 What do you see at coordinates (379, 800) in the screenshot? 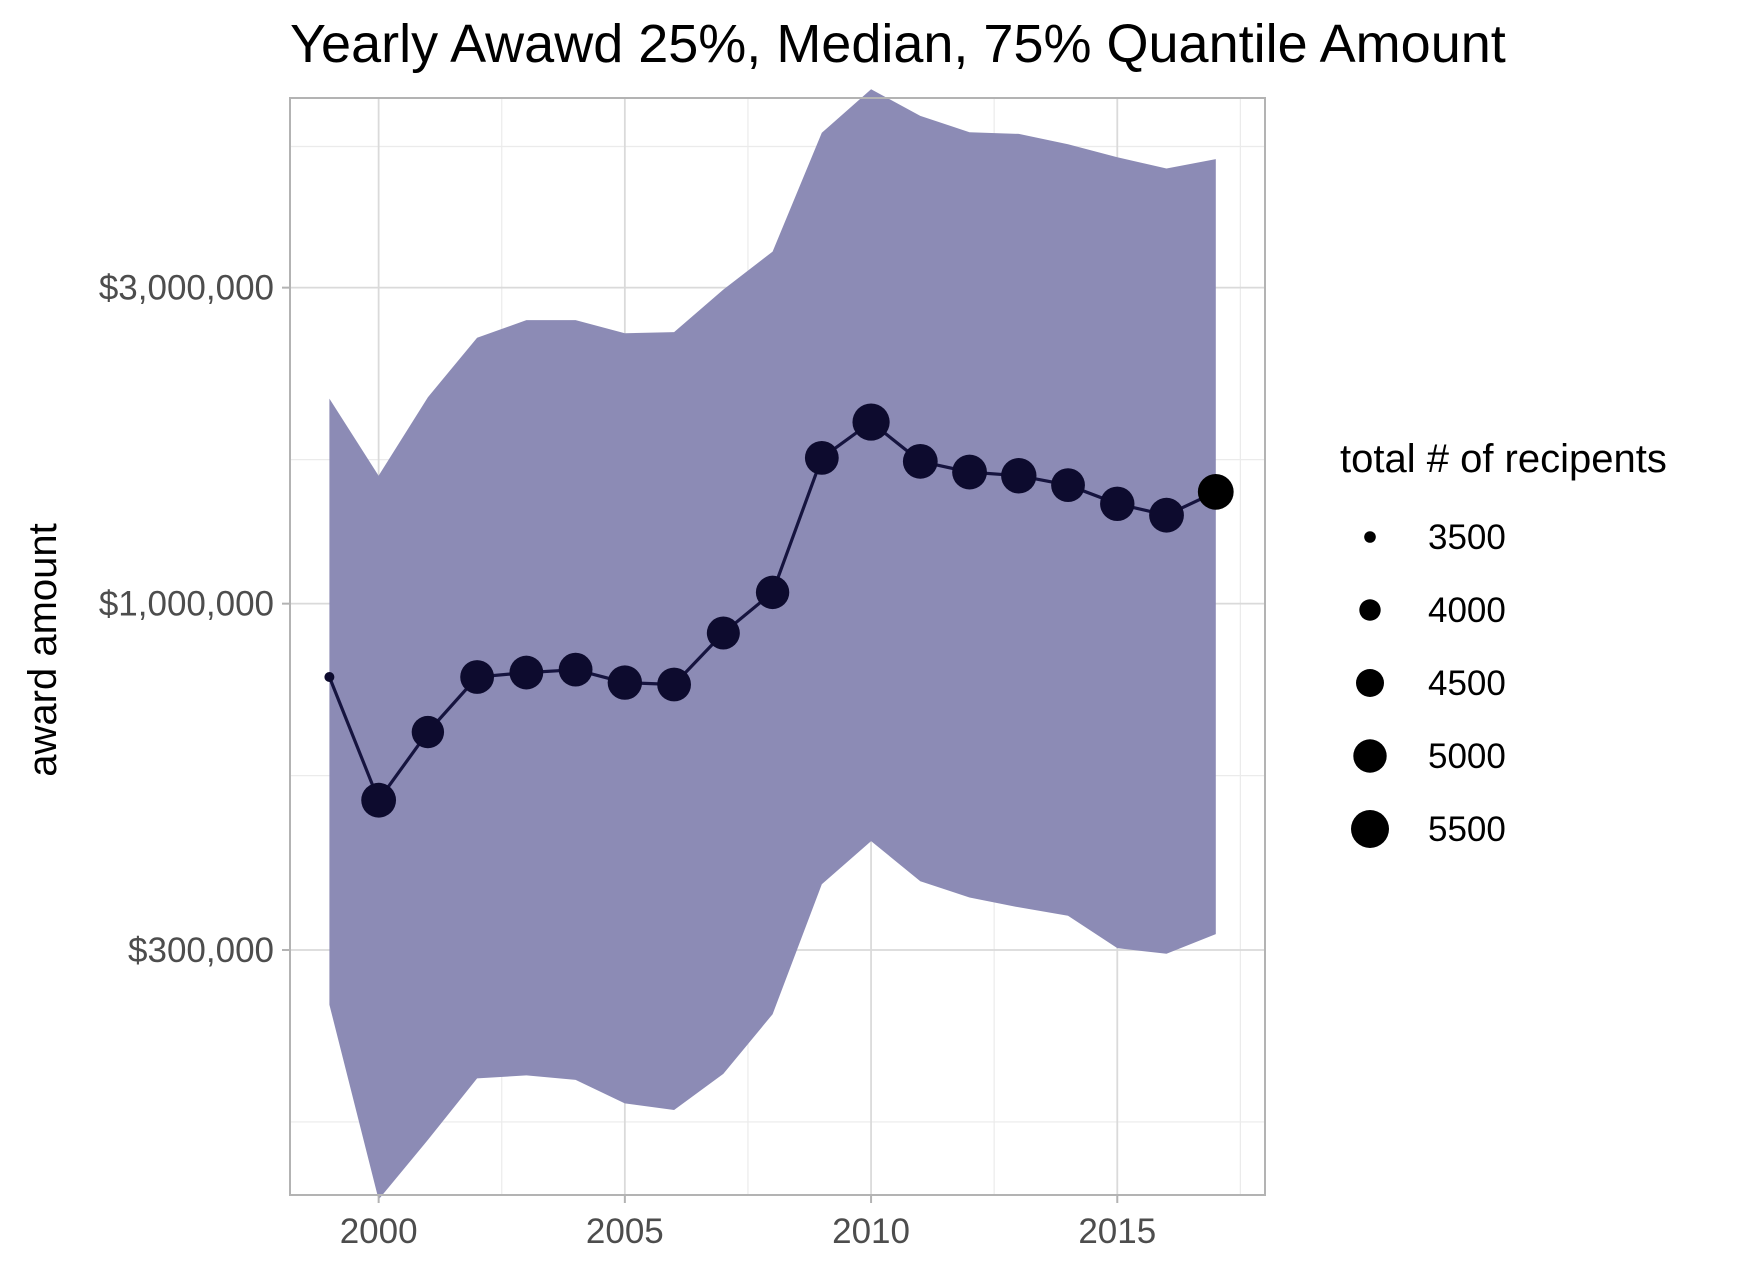
I see `median-point-2000` at bounding box center [379, 800].